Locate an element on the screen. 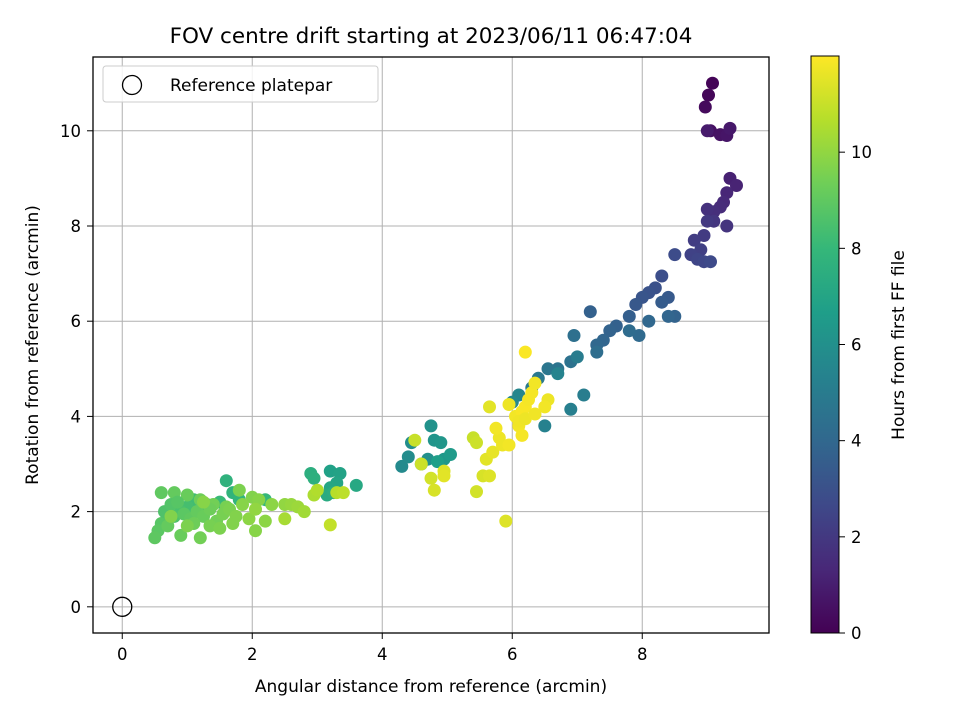 Image resolution: width=960 pixels, height=720 pixels. y-tick-label: 10 is located at coordinates (70, 131).